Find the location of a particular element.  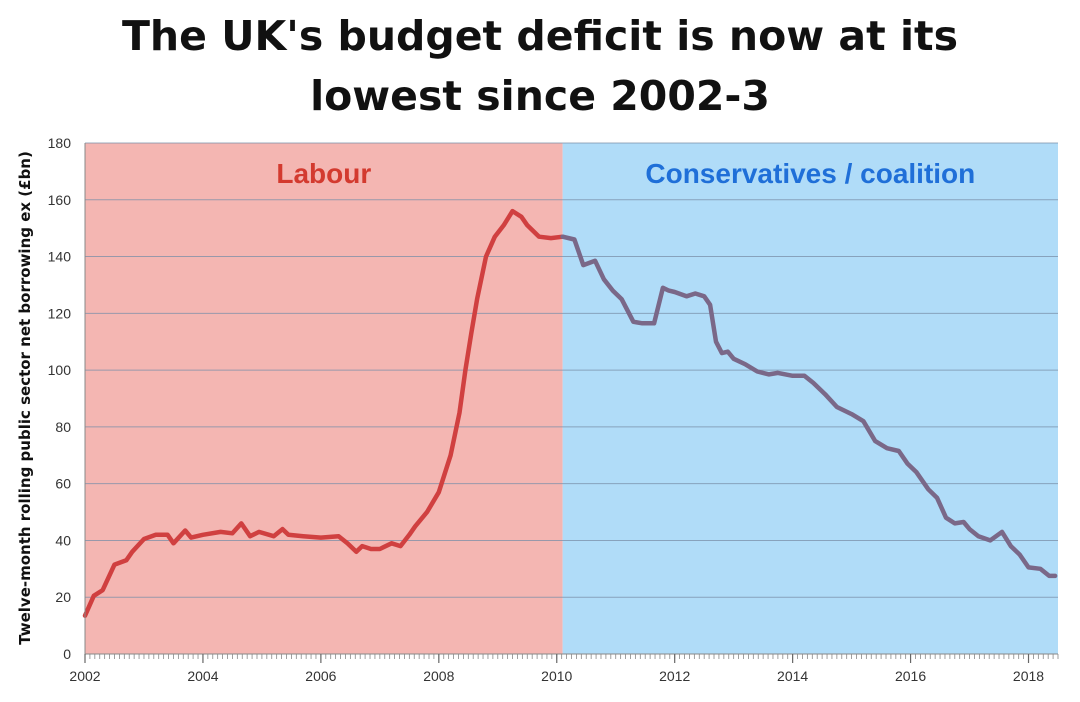

x-tick-label-2018: 2018 is located at coordinates (1028, 676).